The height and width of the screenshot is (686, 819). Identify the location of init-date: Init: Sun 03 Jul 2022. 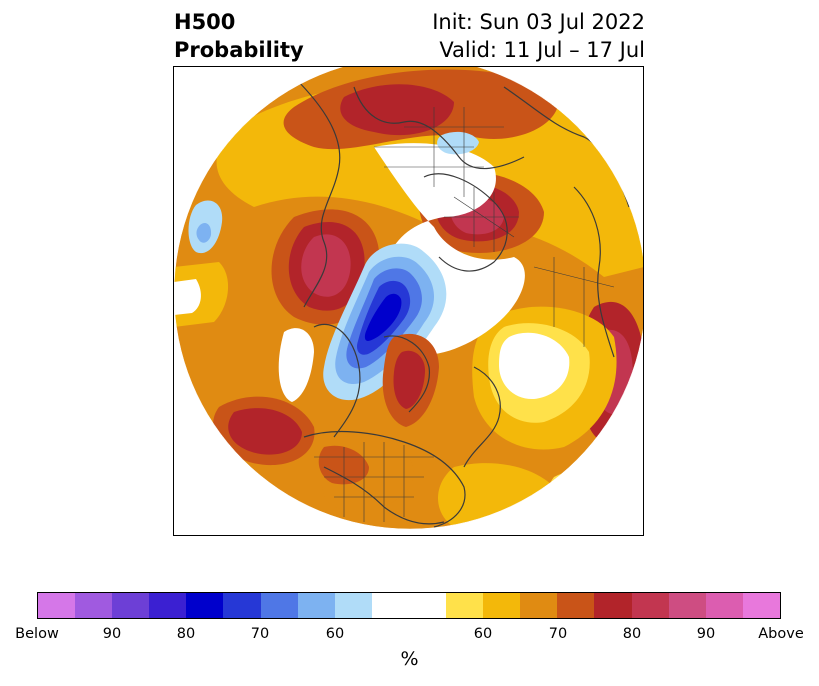
(538, 22).